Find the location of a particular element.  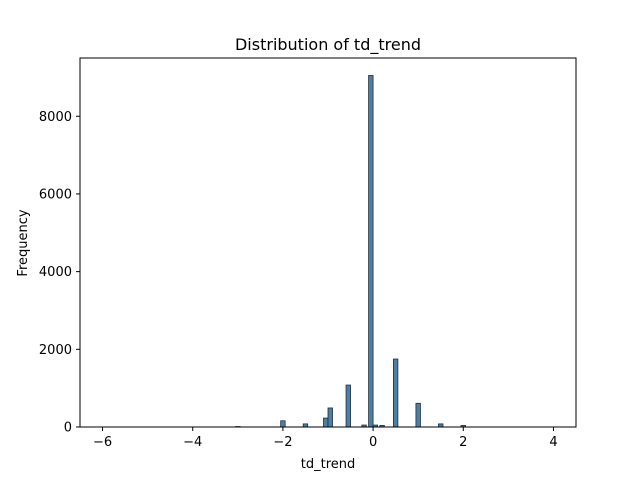

x-axis-label: td_trend is located at coordinates (328, 464).